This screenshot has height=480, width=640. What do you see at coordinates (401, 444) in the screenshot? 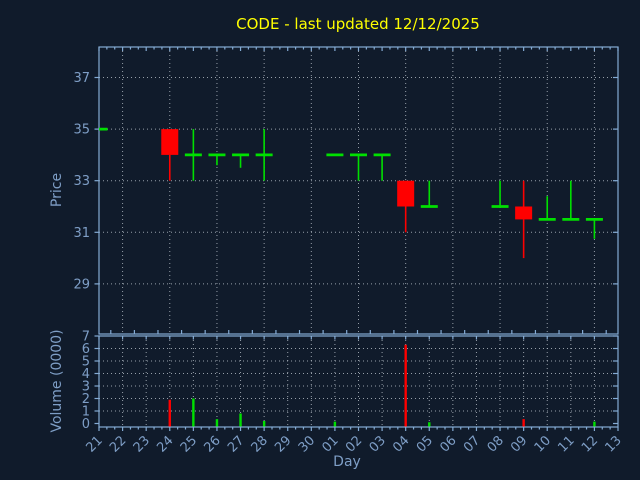
I see `day-tick-label: 04` at bounding box center [401, 444].